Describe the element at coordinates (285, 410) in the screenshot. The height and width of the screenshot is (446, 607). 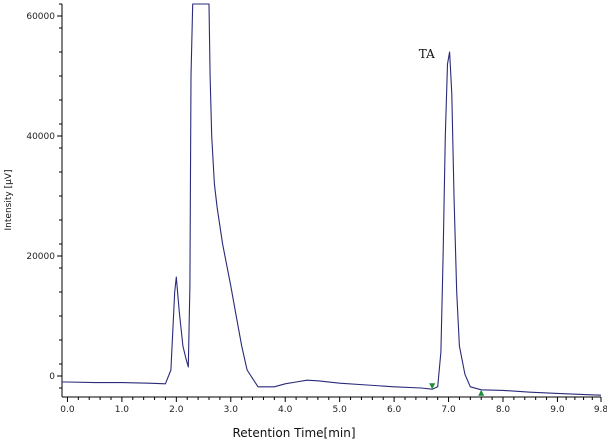
I see `x-tick-label: 4.0` at that location.